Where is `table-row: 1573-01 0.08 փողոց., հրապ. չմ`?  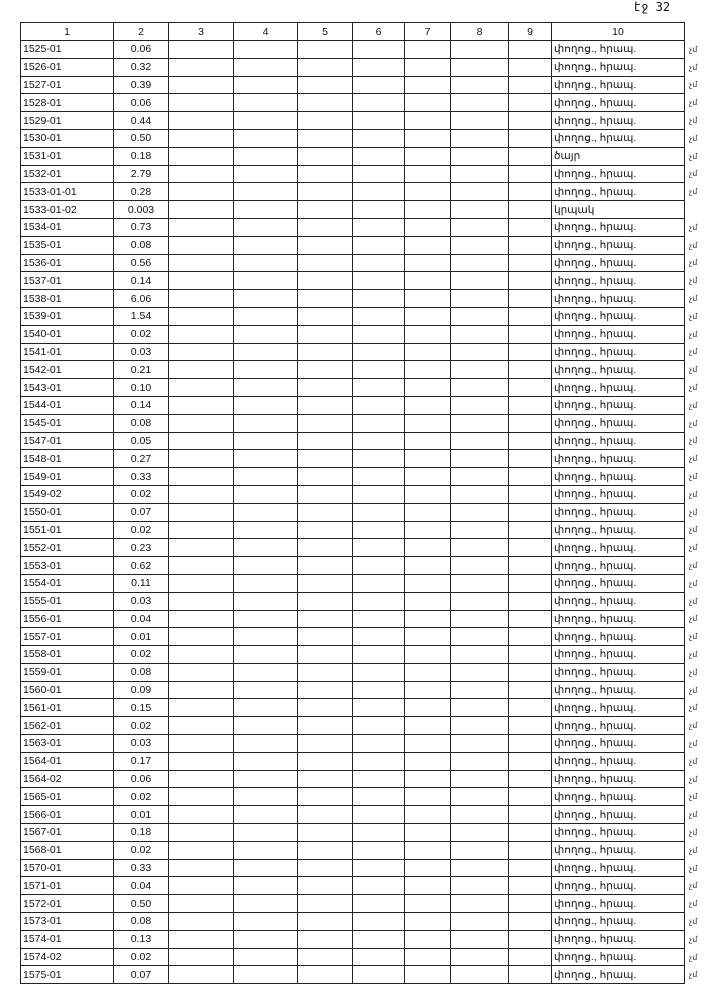
table-row: 1573-01 0.08 փողոց., հրապ. չմ is located at coordinates (364, 921).